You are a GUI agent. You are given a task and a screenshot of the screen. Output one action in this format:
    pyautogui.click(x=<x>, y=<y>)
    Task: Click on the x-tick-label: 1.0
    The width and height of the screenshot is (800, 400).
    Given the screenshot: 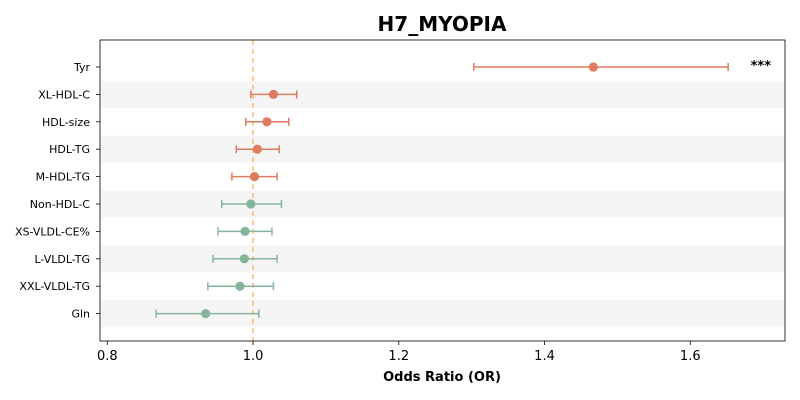 What is the action you would take?
    pyautogui.click(x=253, y=356)
    